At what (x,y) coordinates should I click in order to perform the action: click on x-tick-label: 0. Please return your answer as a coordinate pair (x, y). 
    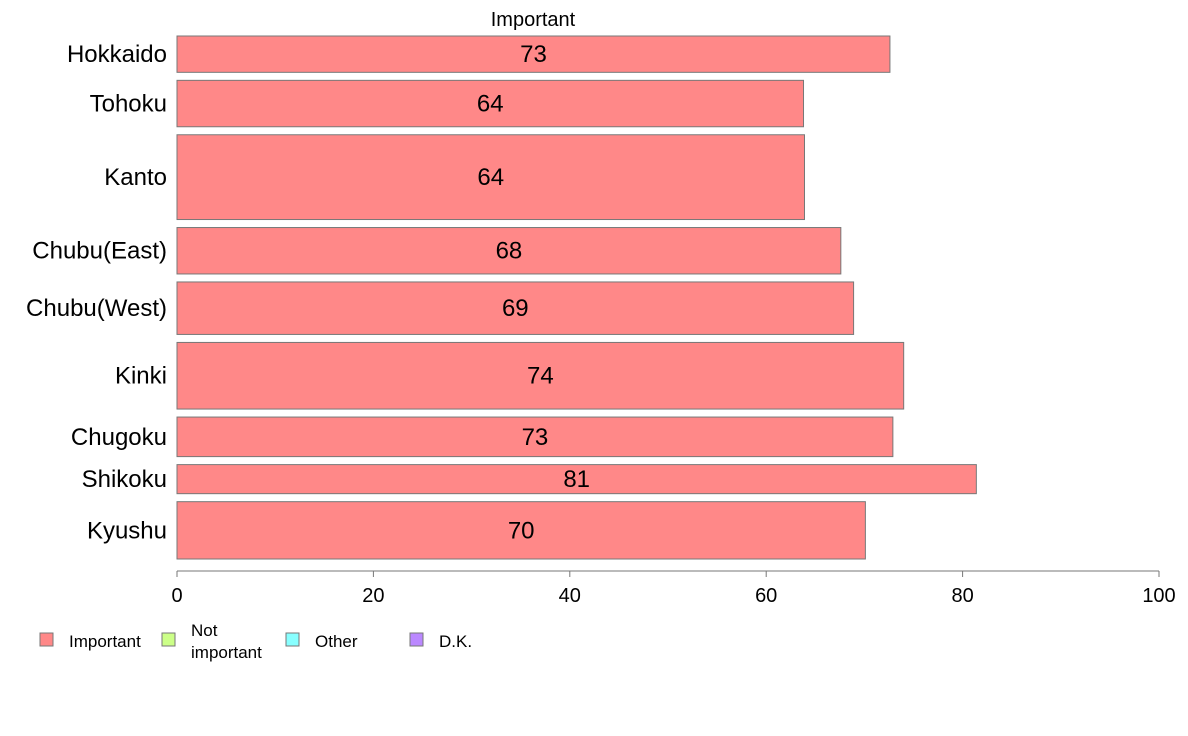
    Looking at the image, I should click on (176, 596).